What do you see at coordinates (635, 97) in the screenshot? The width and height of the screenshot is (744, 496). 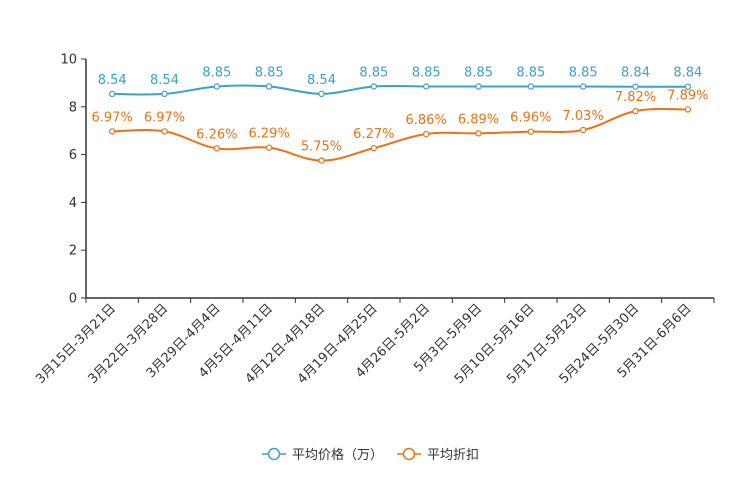 I see `series-1-data-label: 7.82%` at bounding box center [635, 97].